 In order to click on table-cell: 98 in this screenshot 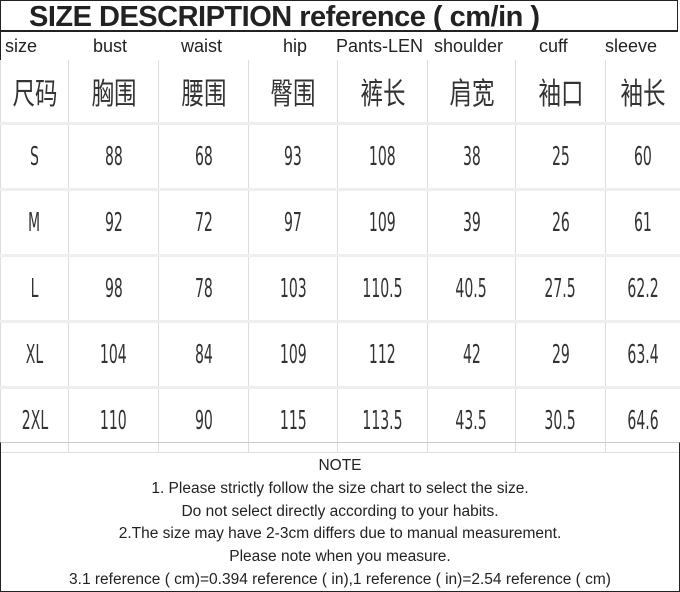, I will do `click(113, 288)`.